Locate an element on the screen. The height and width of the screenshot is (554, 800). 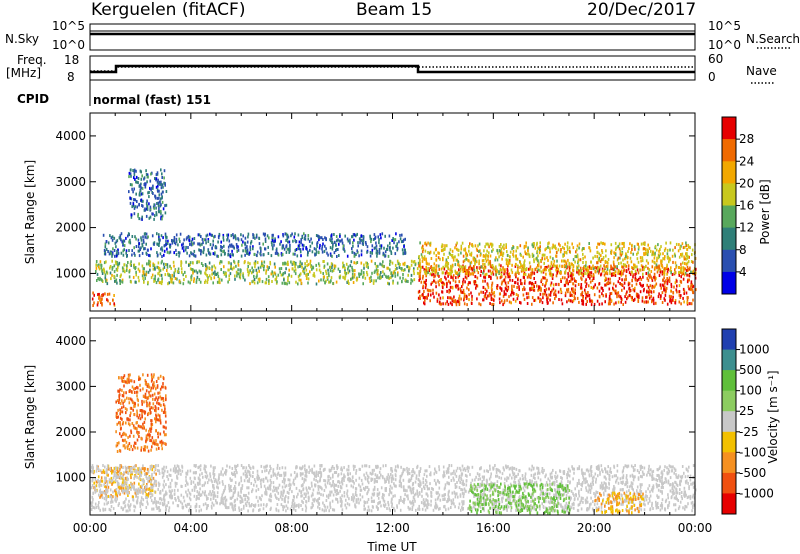
colorbar-segment is located at coordinates (729, 150).